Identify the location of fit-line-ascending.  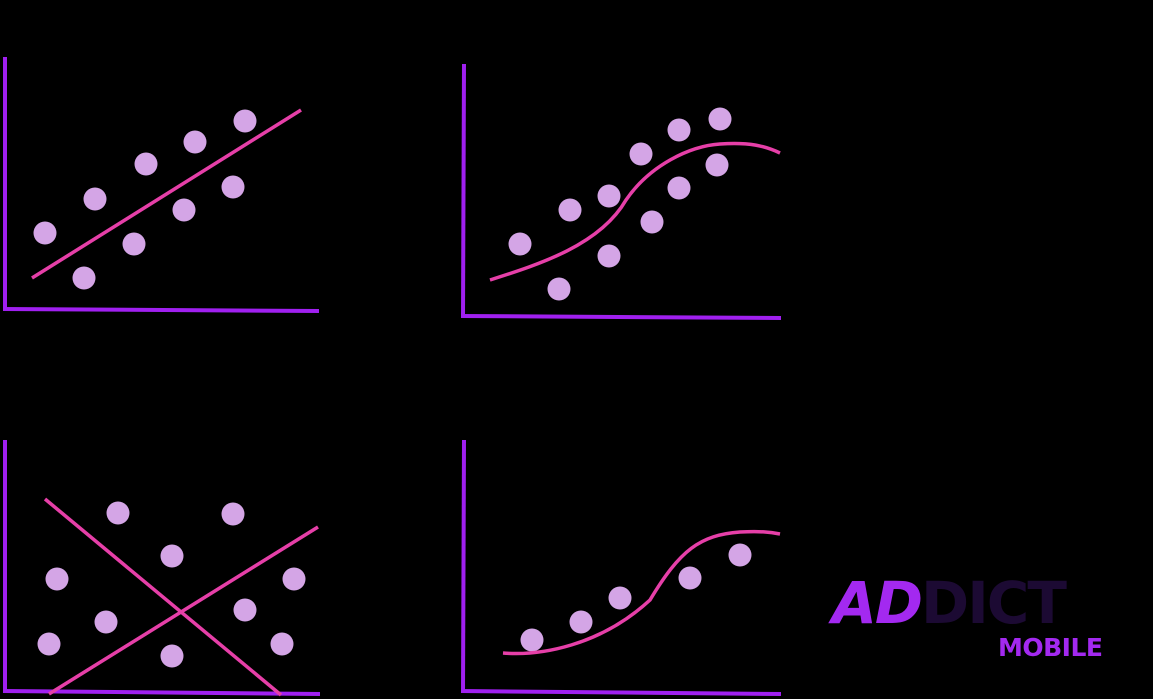
(183, 610).